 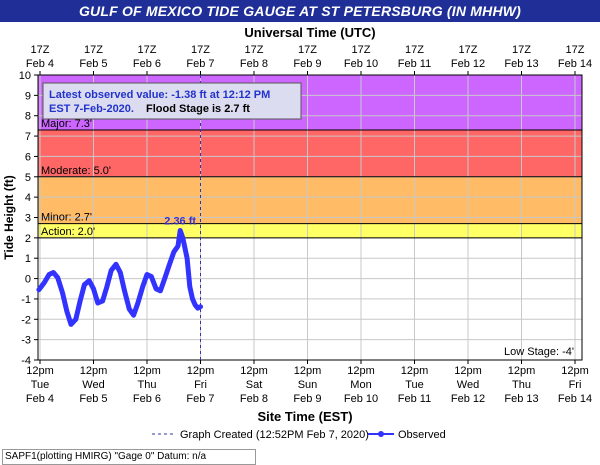 I want to click on top-tick-date: Feb 5, so click(x=93, y=64).